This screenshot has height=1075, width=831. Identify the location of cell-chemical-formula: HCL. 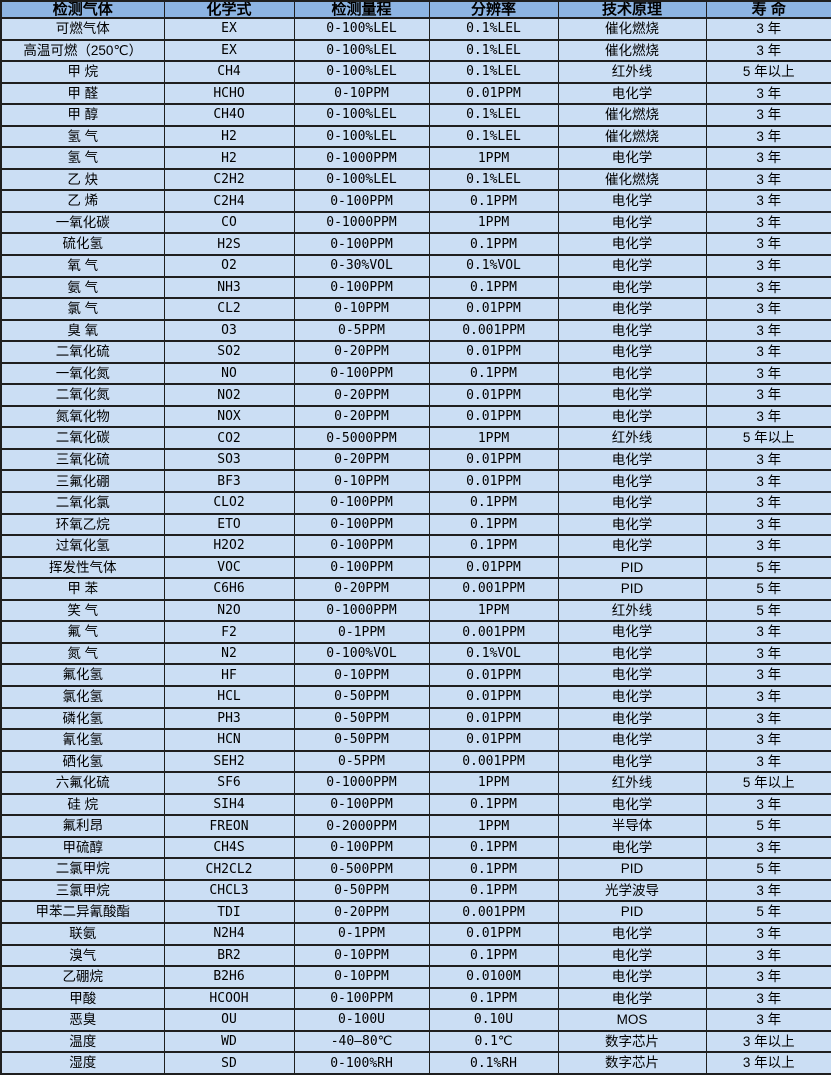
(229, 696).